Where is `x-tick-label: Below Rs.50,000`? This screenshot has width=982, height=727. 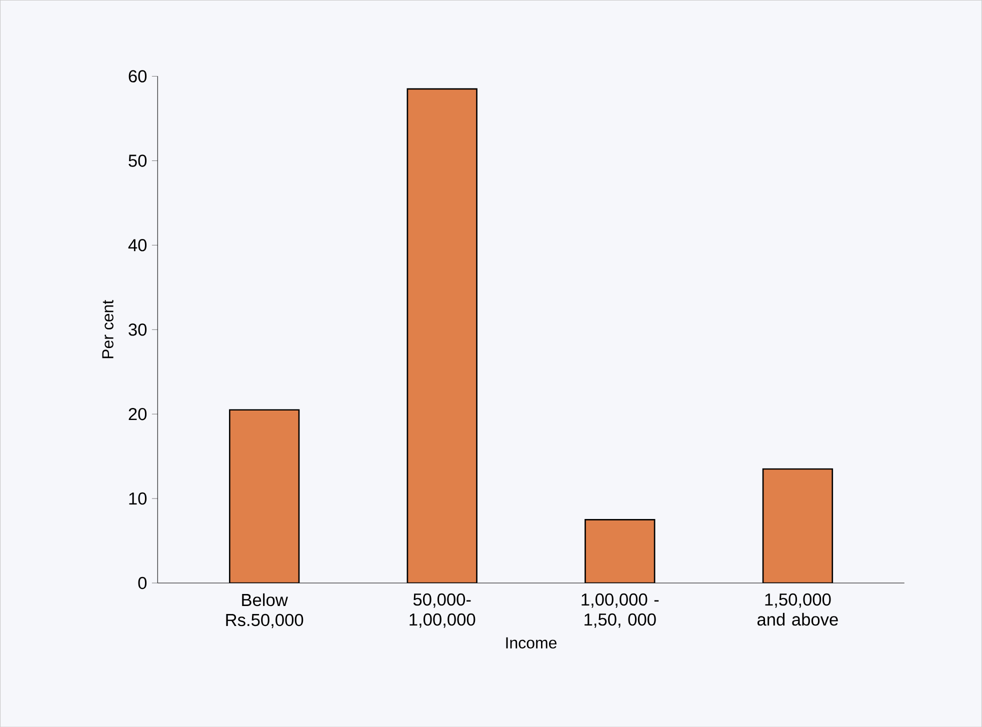 x-tick-label: Below Rs.50,000 is located at coordinates (265, 610).